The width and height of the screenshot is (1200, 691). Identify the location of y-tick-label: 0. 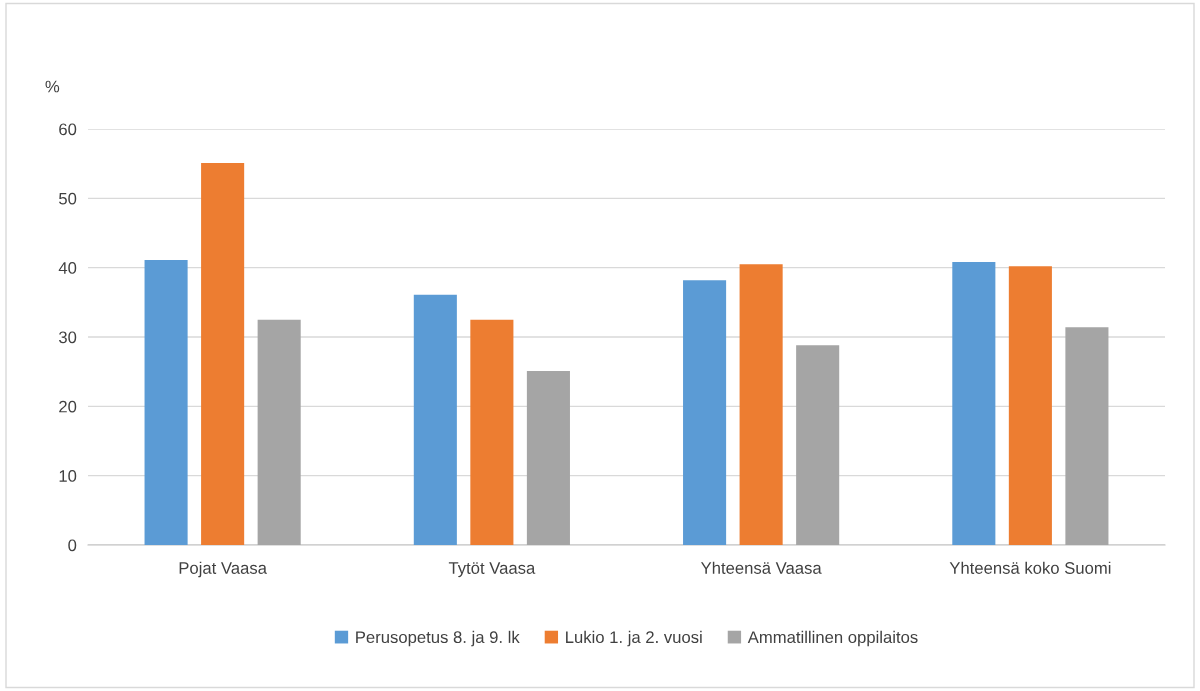
(72, 545).